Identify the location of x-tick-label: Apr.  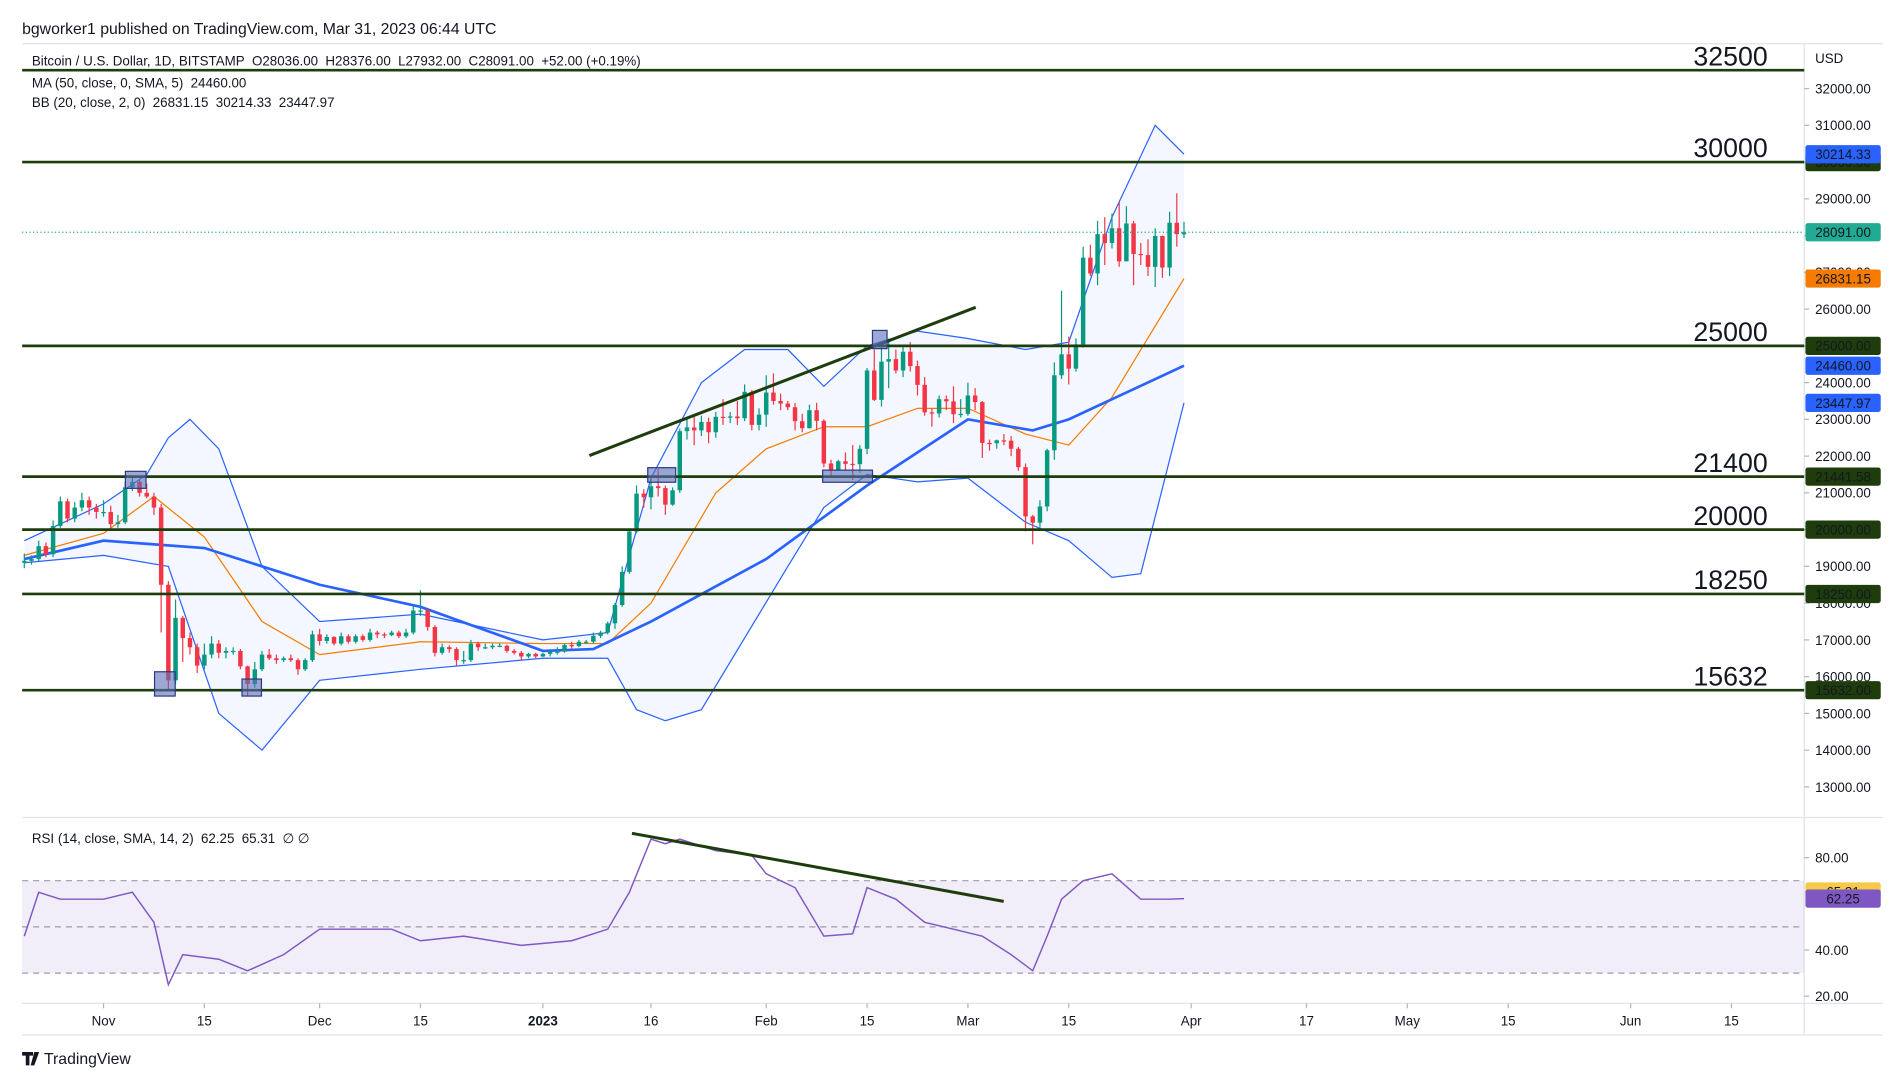
(1191, 1020).